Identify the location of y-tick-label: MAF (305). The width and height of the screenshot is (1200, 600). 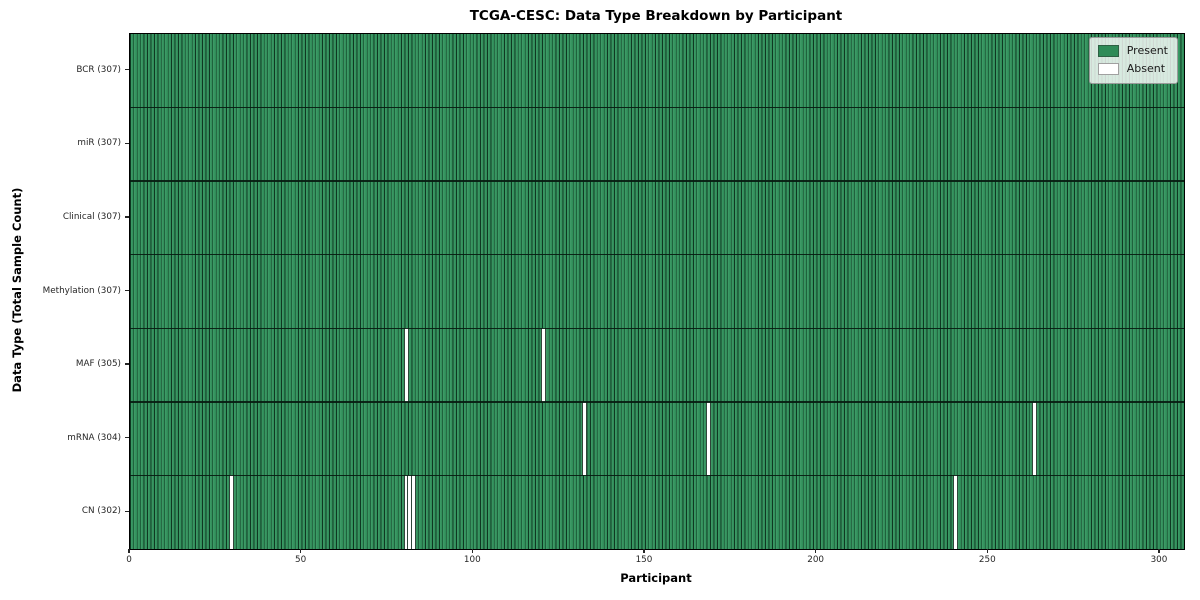
(98, 364).